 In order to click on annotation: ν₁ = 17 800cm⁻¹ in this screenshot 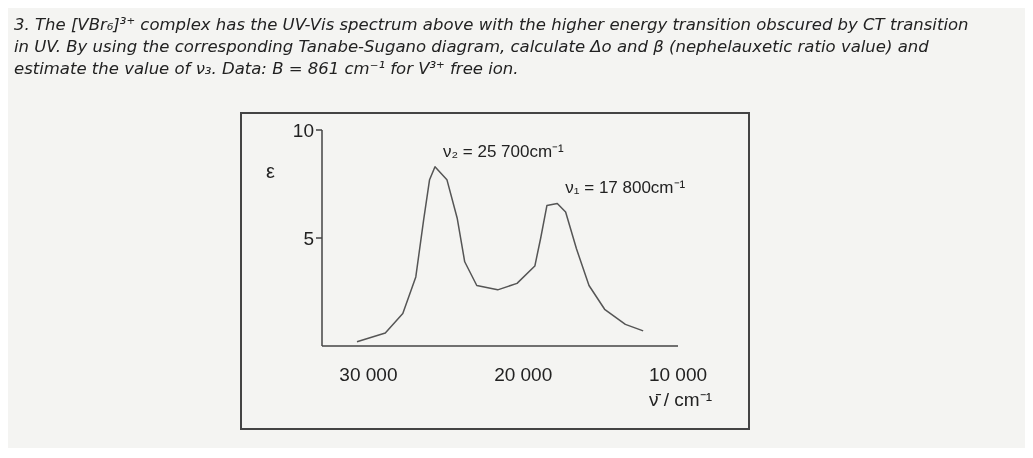, I will do `click(625, 188)`.